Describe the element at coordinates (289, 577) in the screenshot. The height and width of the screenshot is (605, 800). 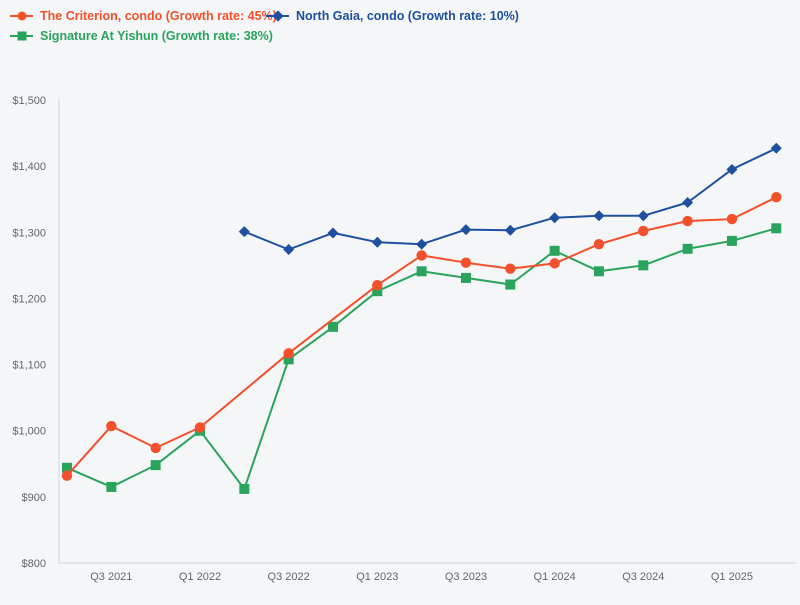
I see `x-axis-tick-label: Q3 2022` at that location.